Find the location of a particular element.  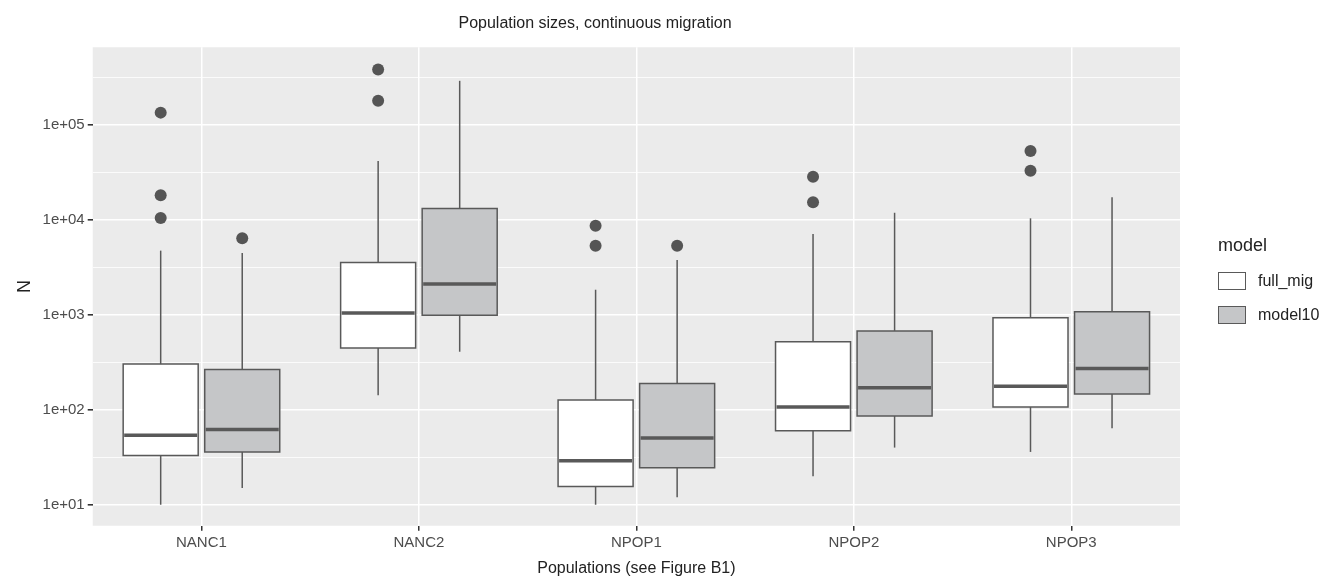

y-tick-label: 1e+01 is located at coordinates (63, 503).